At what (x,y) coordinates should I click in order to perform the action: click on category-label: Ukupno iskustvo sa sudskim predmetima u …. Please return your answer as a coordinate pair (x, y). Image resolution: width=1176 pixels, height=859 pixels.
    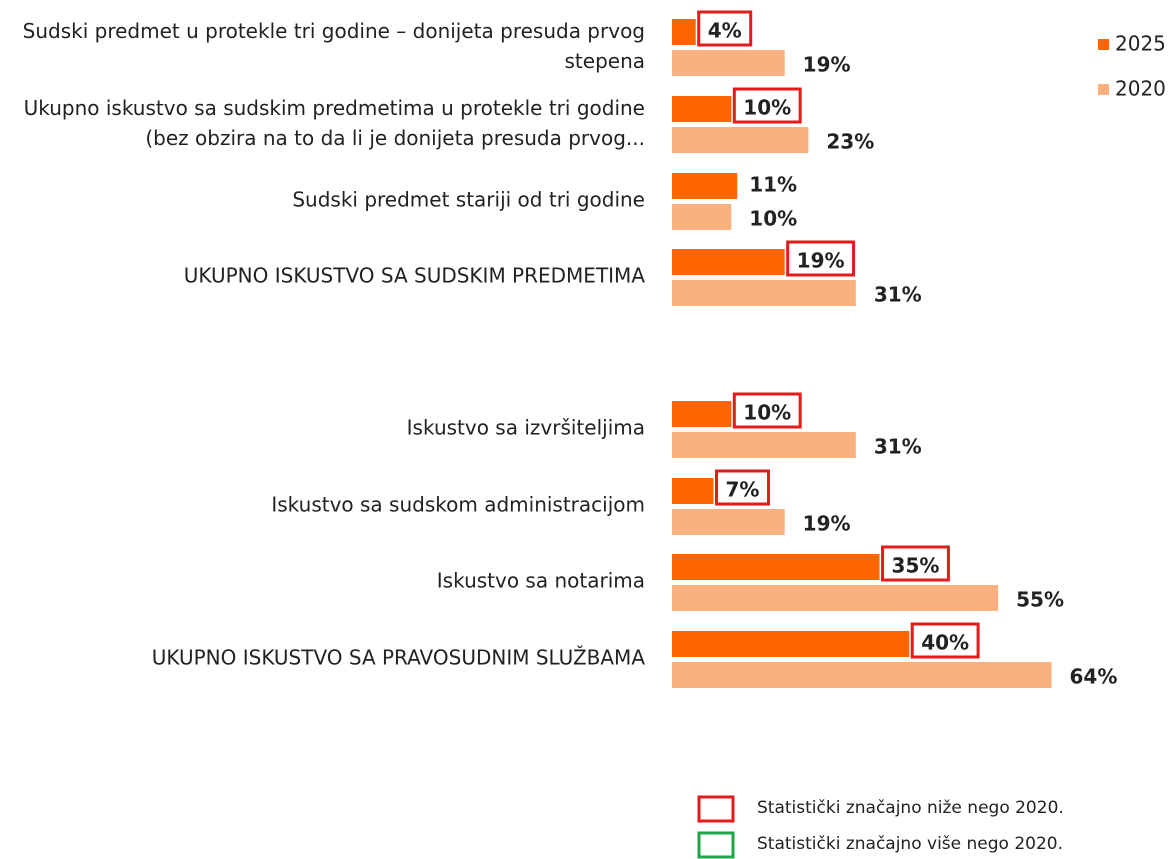
    Looking at the image, I should click on (334, 123).